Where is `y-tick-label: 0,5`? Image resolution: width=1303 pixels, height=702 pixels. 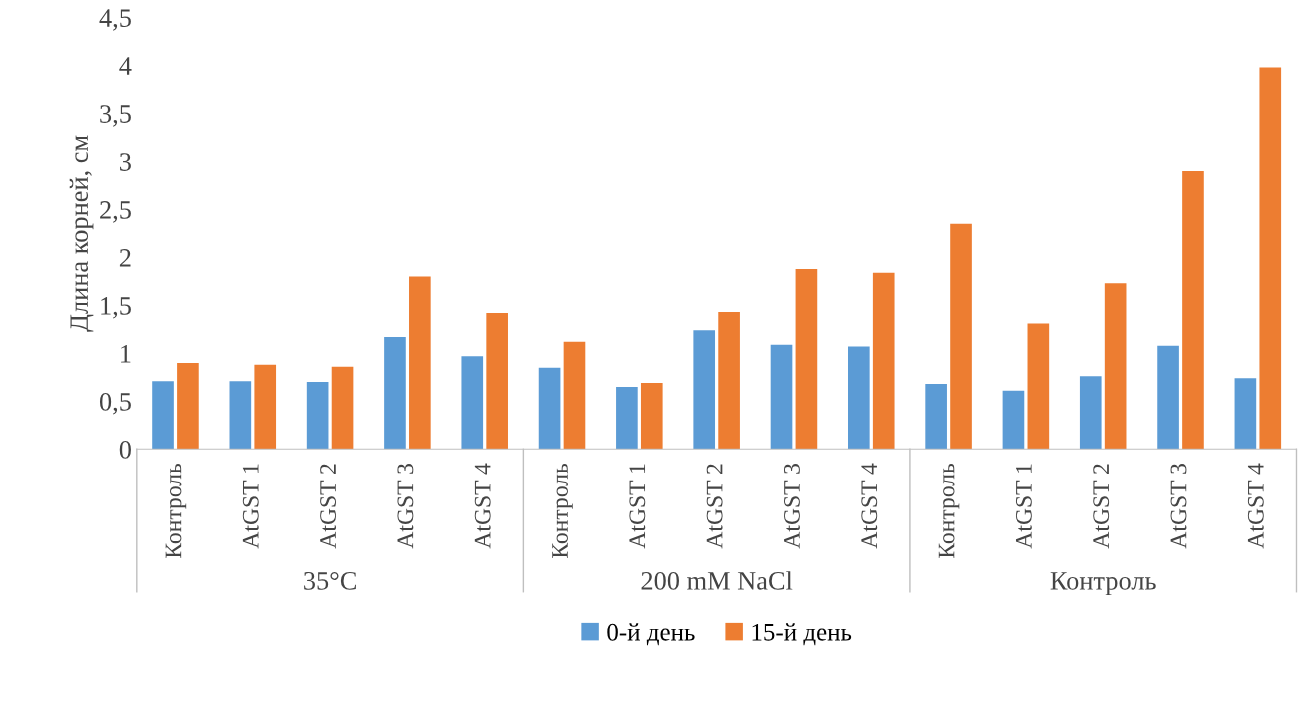 y-tick-label: 0,5 is located at coordinates (115, 403).